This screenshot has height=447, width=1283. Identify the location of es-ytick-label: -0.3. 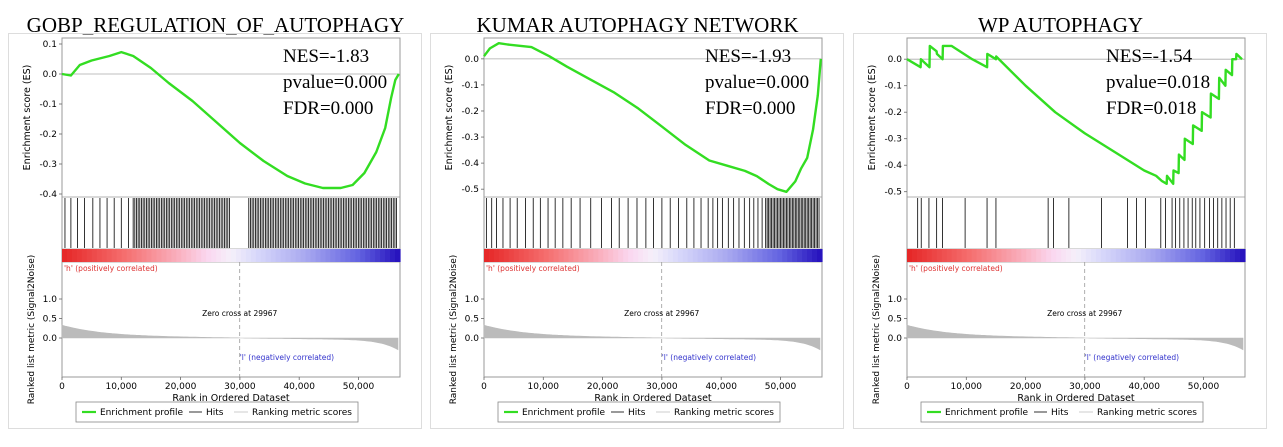
(48, 165).